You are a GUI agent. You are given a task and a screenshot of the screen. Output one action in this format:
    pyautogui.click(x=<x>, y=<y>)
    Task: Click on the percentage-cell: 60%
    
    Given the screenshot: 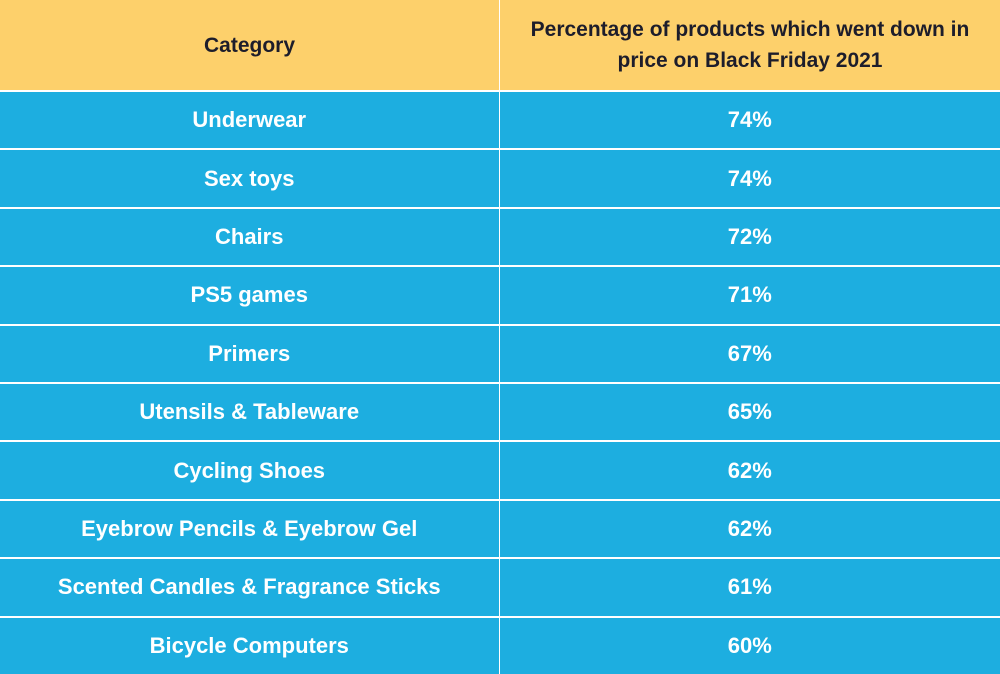 What is the action you would take?
    pyautogui.click(x=749, y=645)
    